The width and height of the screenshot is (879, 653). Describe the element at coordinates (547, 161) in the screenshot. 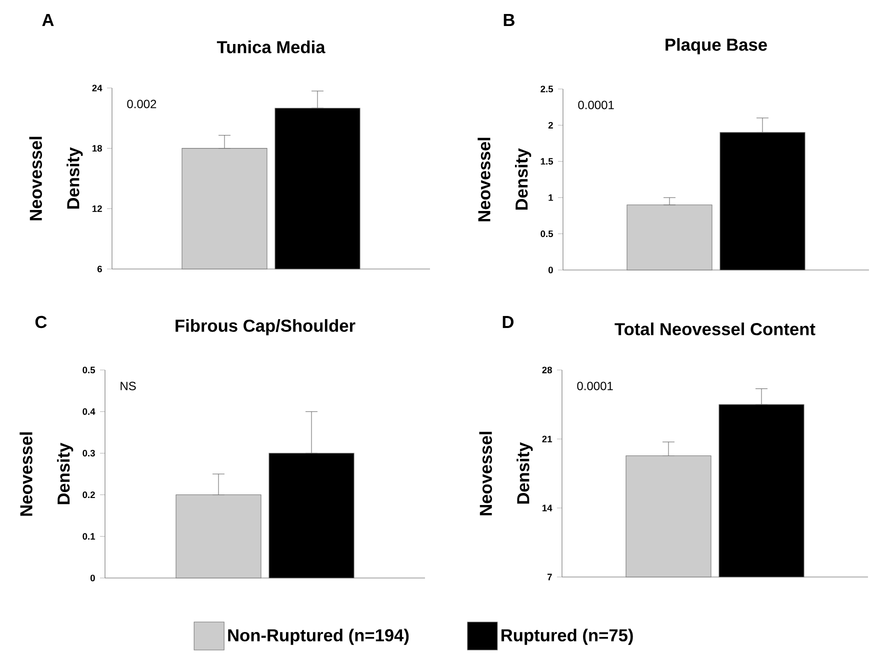

I see `y-tick-label: 1.5` at that location.